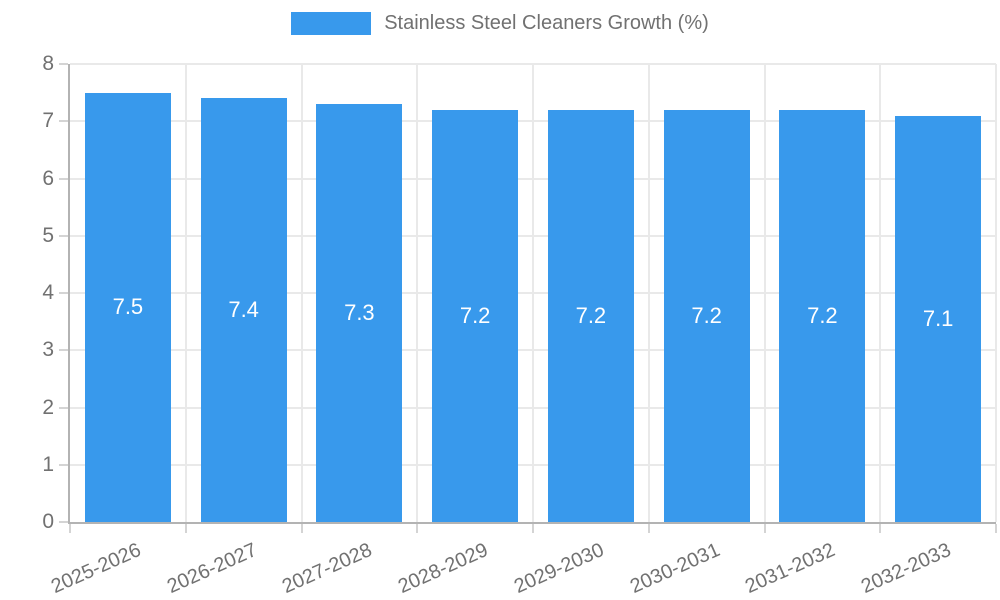 The width and height of the screenshot is (1000, 600). What do you see at coordinates (674, 568) in the screenshot?
I see `x-axis-tick-label: 2030-2031` at bounding box center [674, 568].